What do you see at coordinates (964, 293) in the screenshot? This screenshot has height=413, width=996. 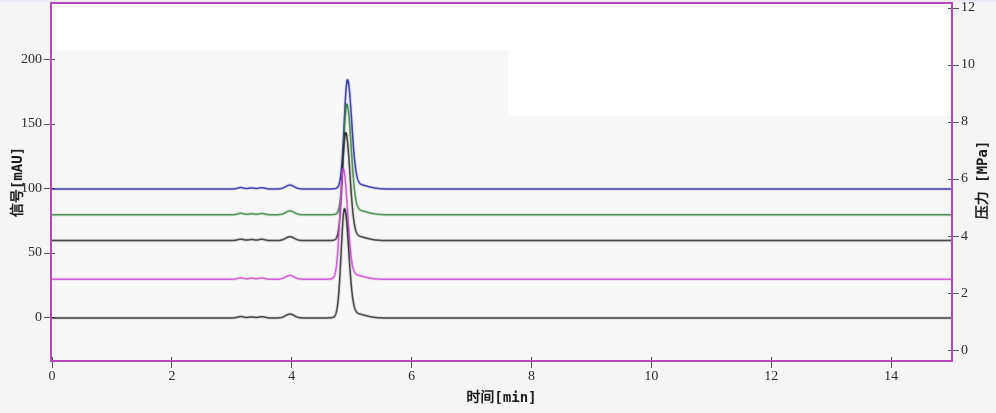 I see `y-right-axis-tick-label: 2` at bounding box center [964, 293].